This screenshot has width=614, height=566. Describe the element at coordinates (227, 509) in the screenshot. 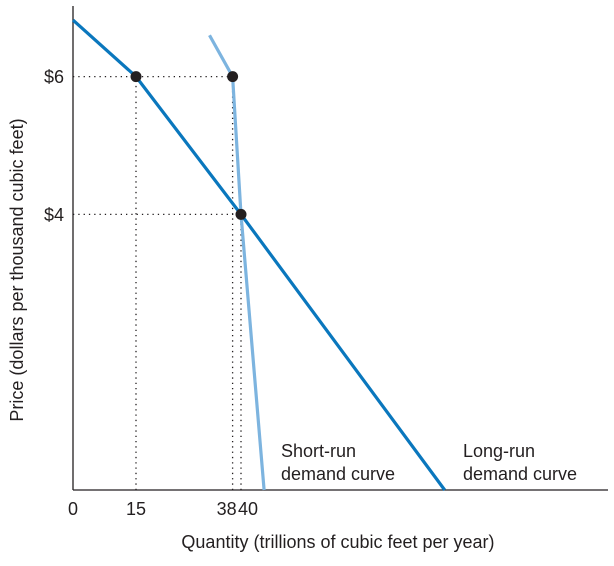

I see `x-tick-label-2: 38` at that location.